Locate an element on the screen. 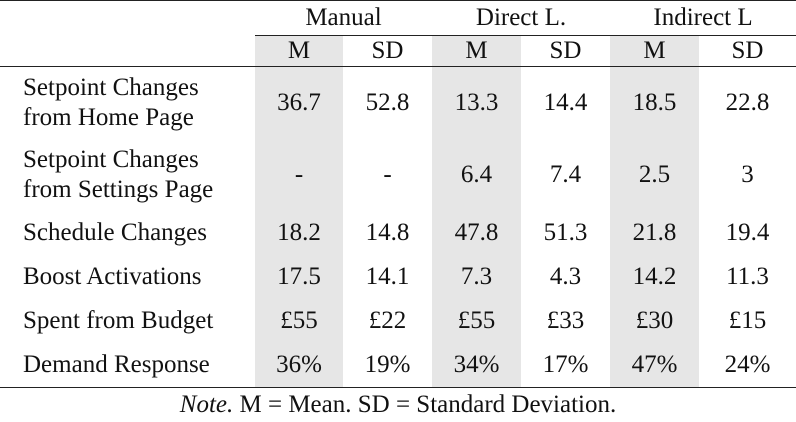 The image size is (796, 422). cell-value: 21.8 is located at coordinates (654, 233).